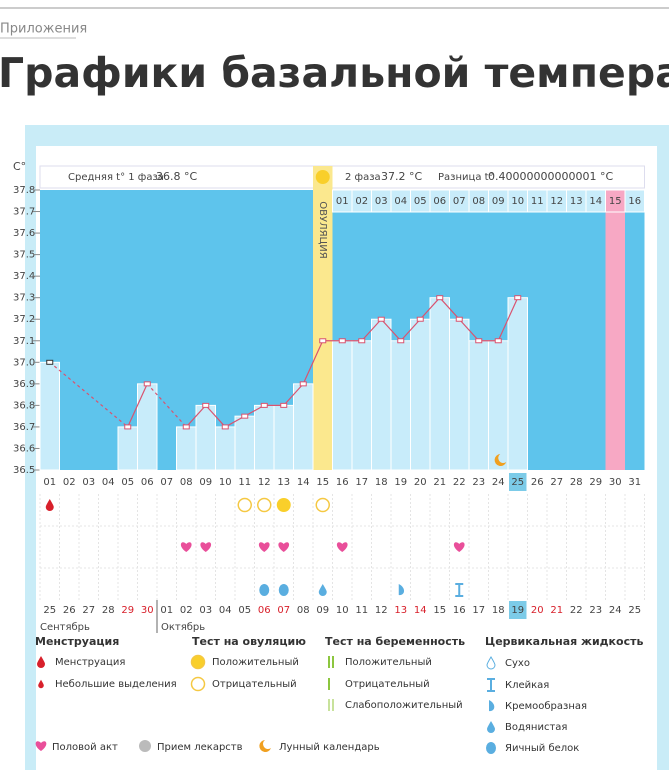 The height and width of the screenshot is (774, 669). I want to click on x-tick-label: 09, so click(205, 482).